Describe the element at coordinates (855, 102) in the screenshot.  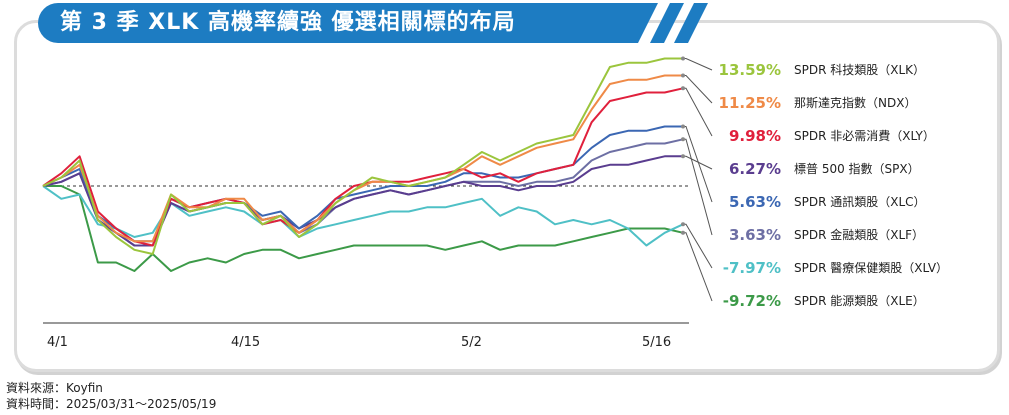
I see `legend-label: 那斯達克指數（NDX）` at that location.